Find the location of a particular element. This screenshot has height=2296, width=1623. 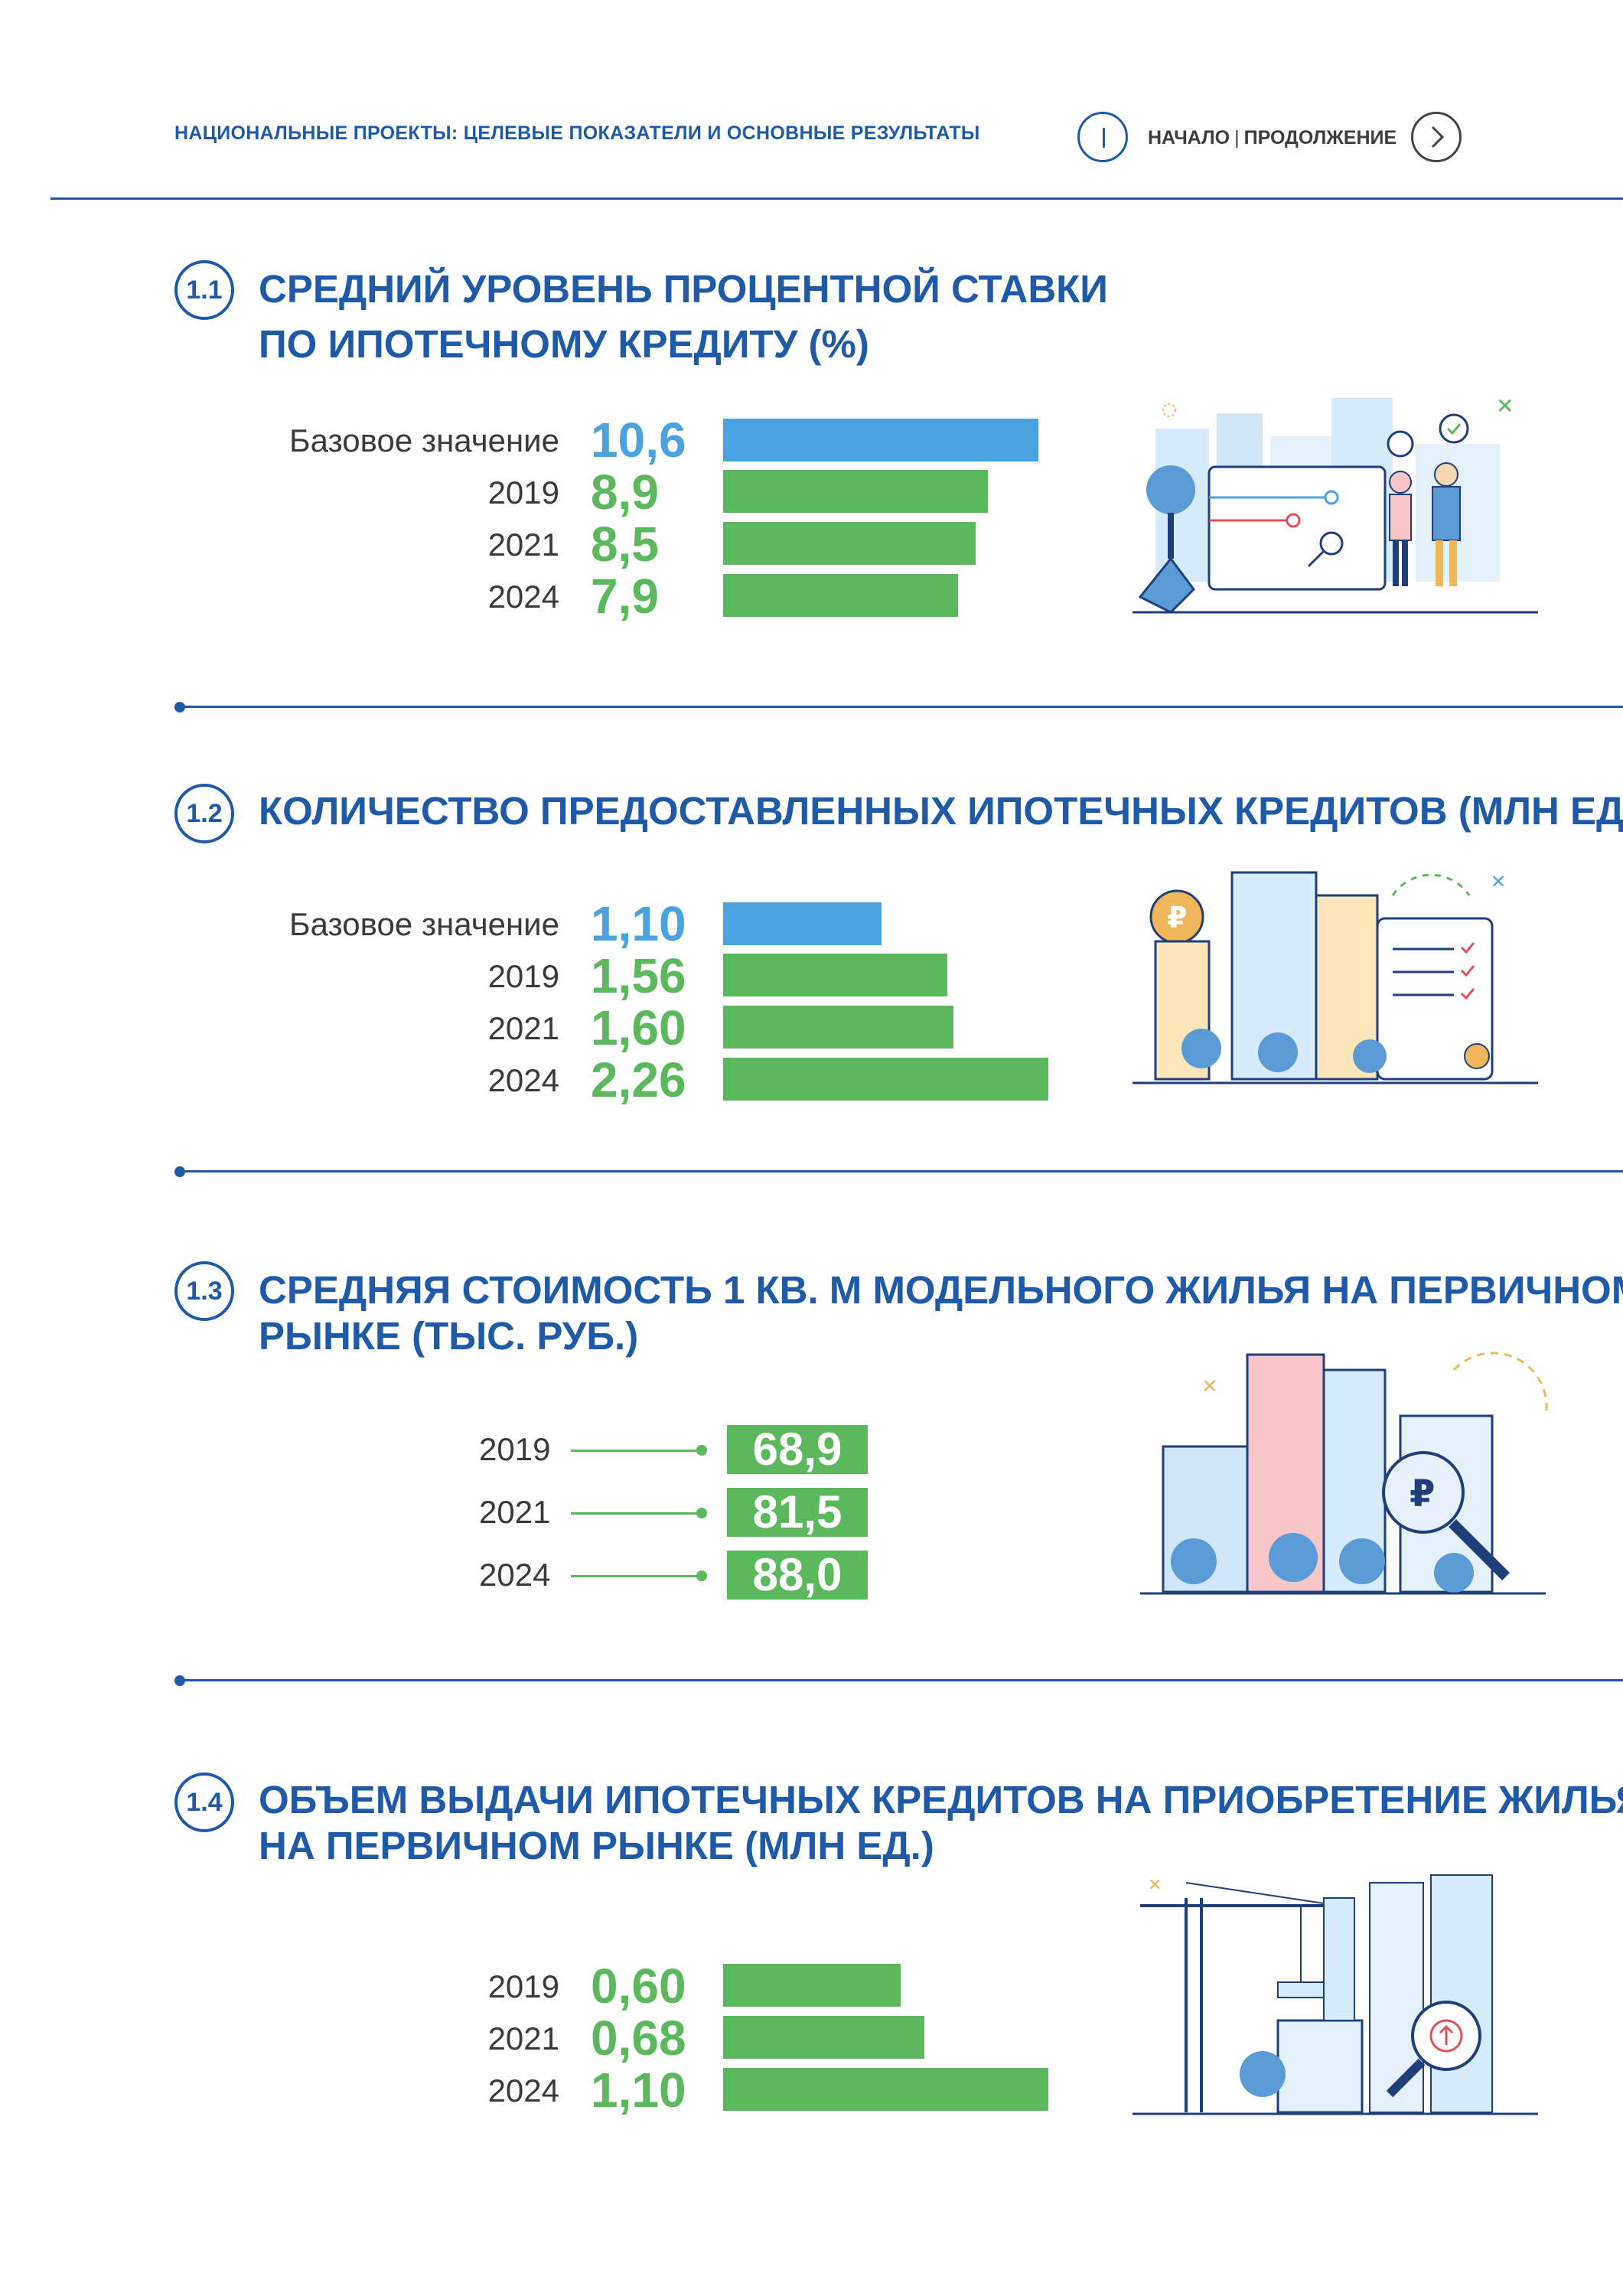

bar-s1-r3 is located at coordinates (885, 1079).